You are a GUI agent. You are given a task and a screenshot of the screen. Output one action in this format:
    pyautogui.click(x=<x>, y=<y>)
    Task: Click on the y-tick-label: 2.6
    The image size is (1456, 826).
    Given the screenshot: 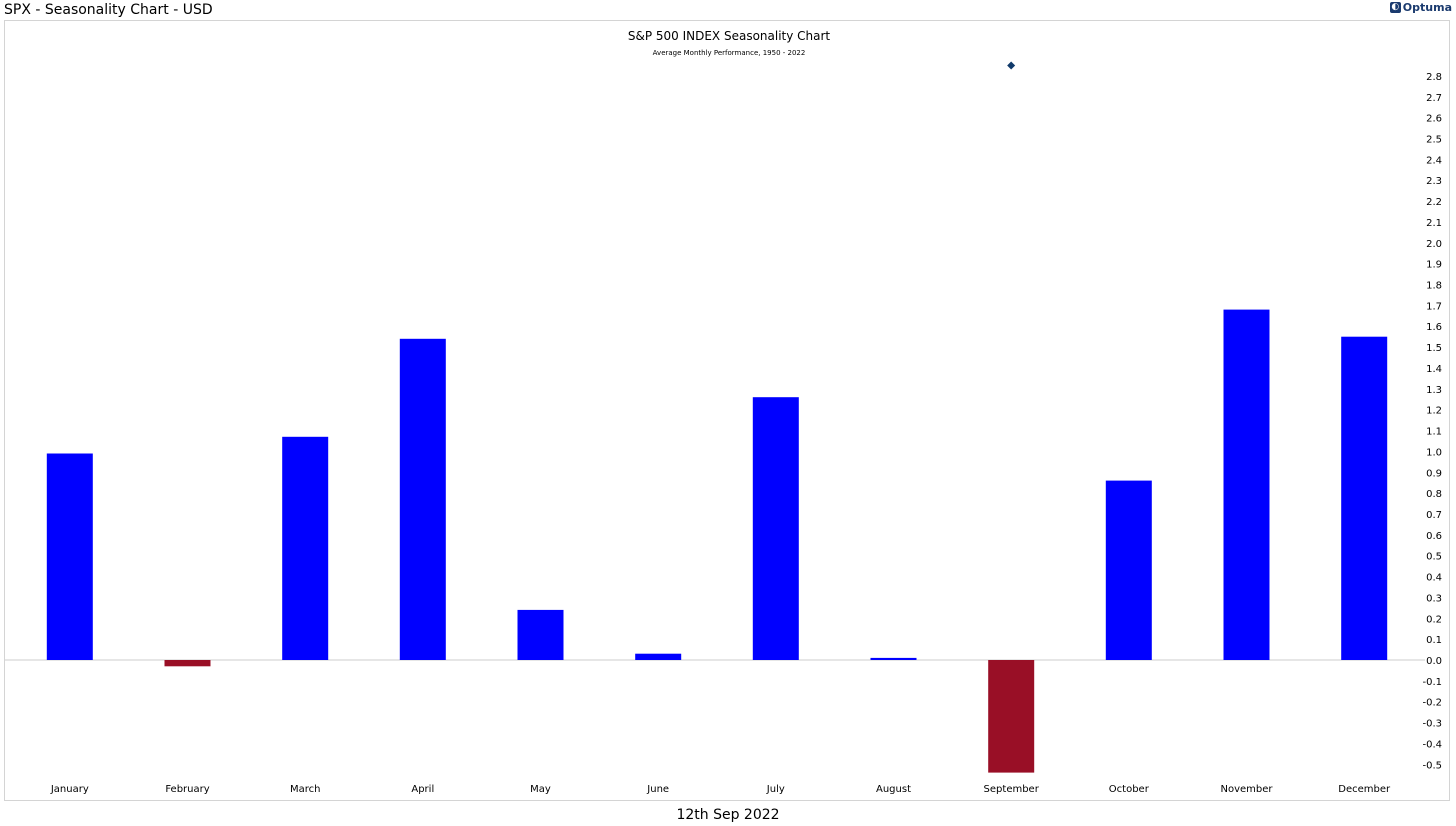 What is the action you would take?
    pyautogui.click(x=1434, y=119)
    